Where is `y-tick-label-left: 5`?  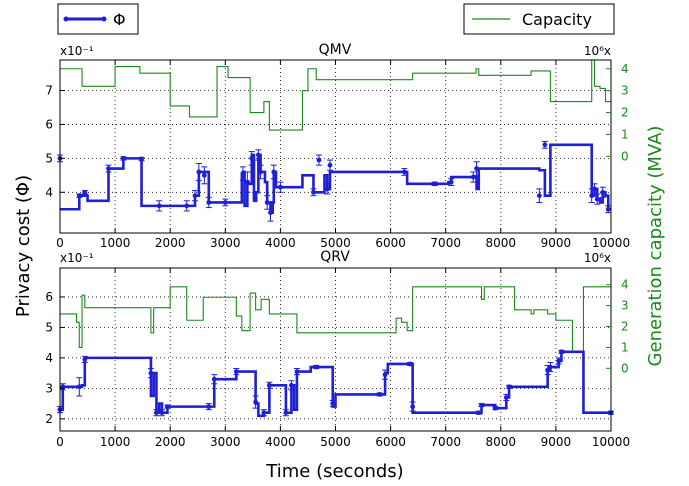 y-tick-label-left: 5 is located at coordinates (49, 158).